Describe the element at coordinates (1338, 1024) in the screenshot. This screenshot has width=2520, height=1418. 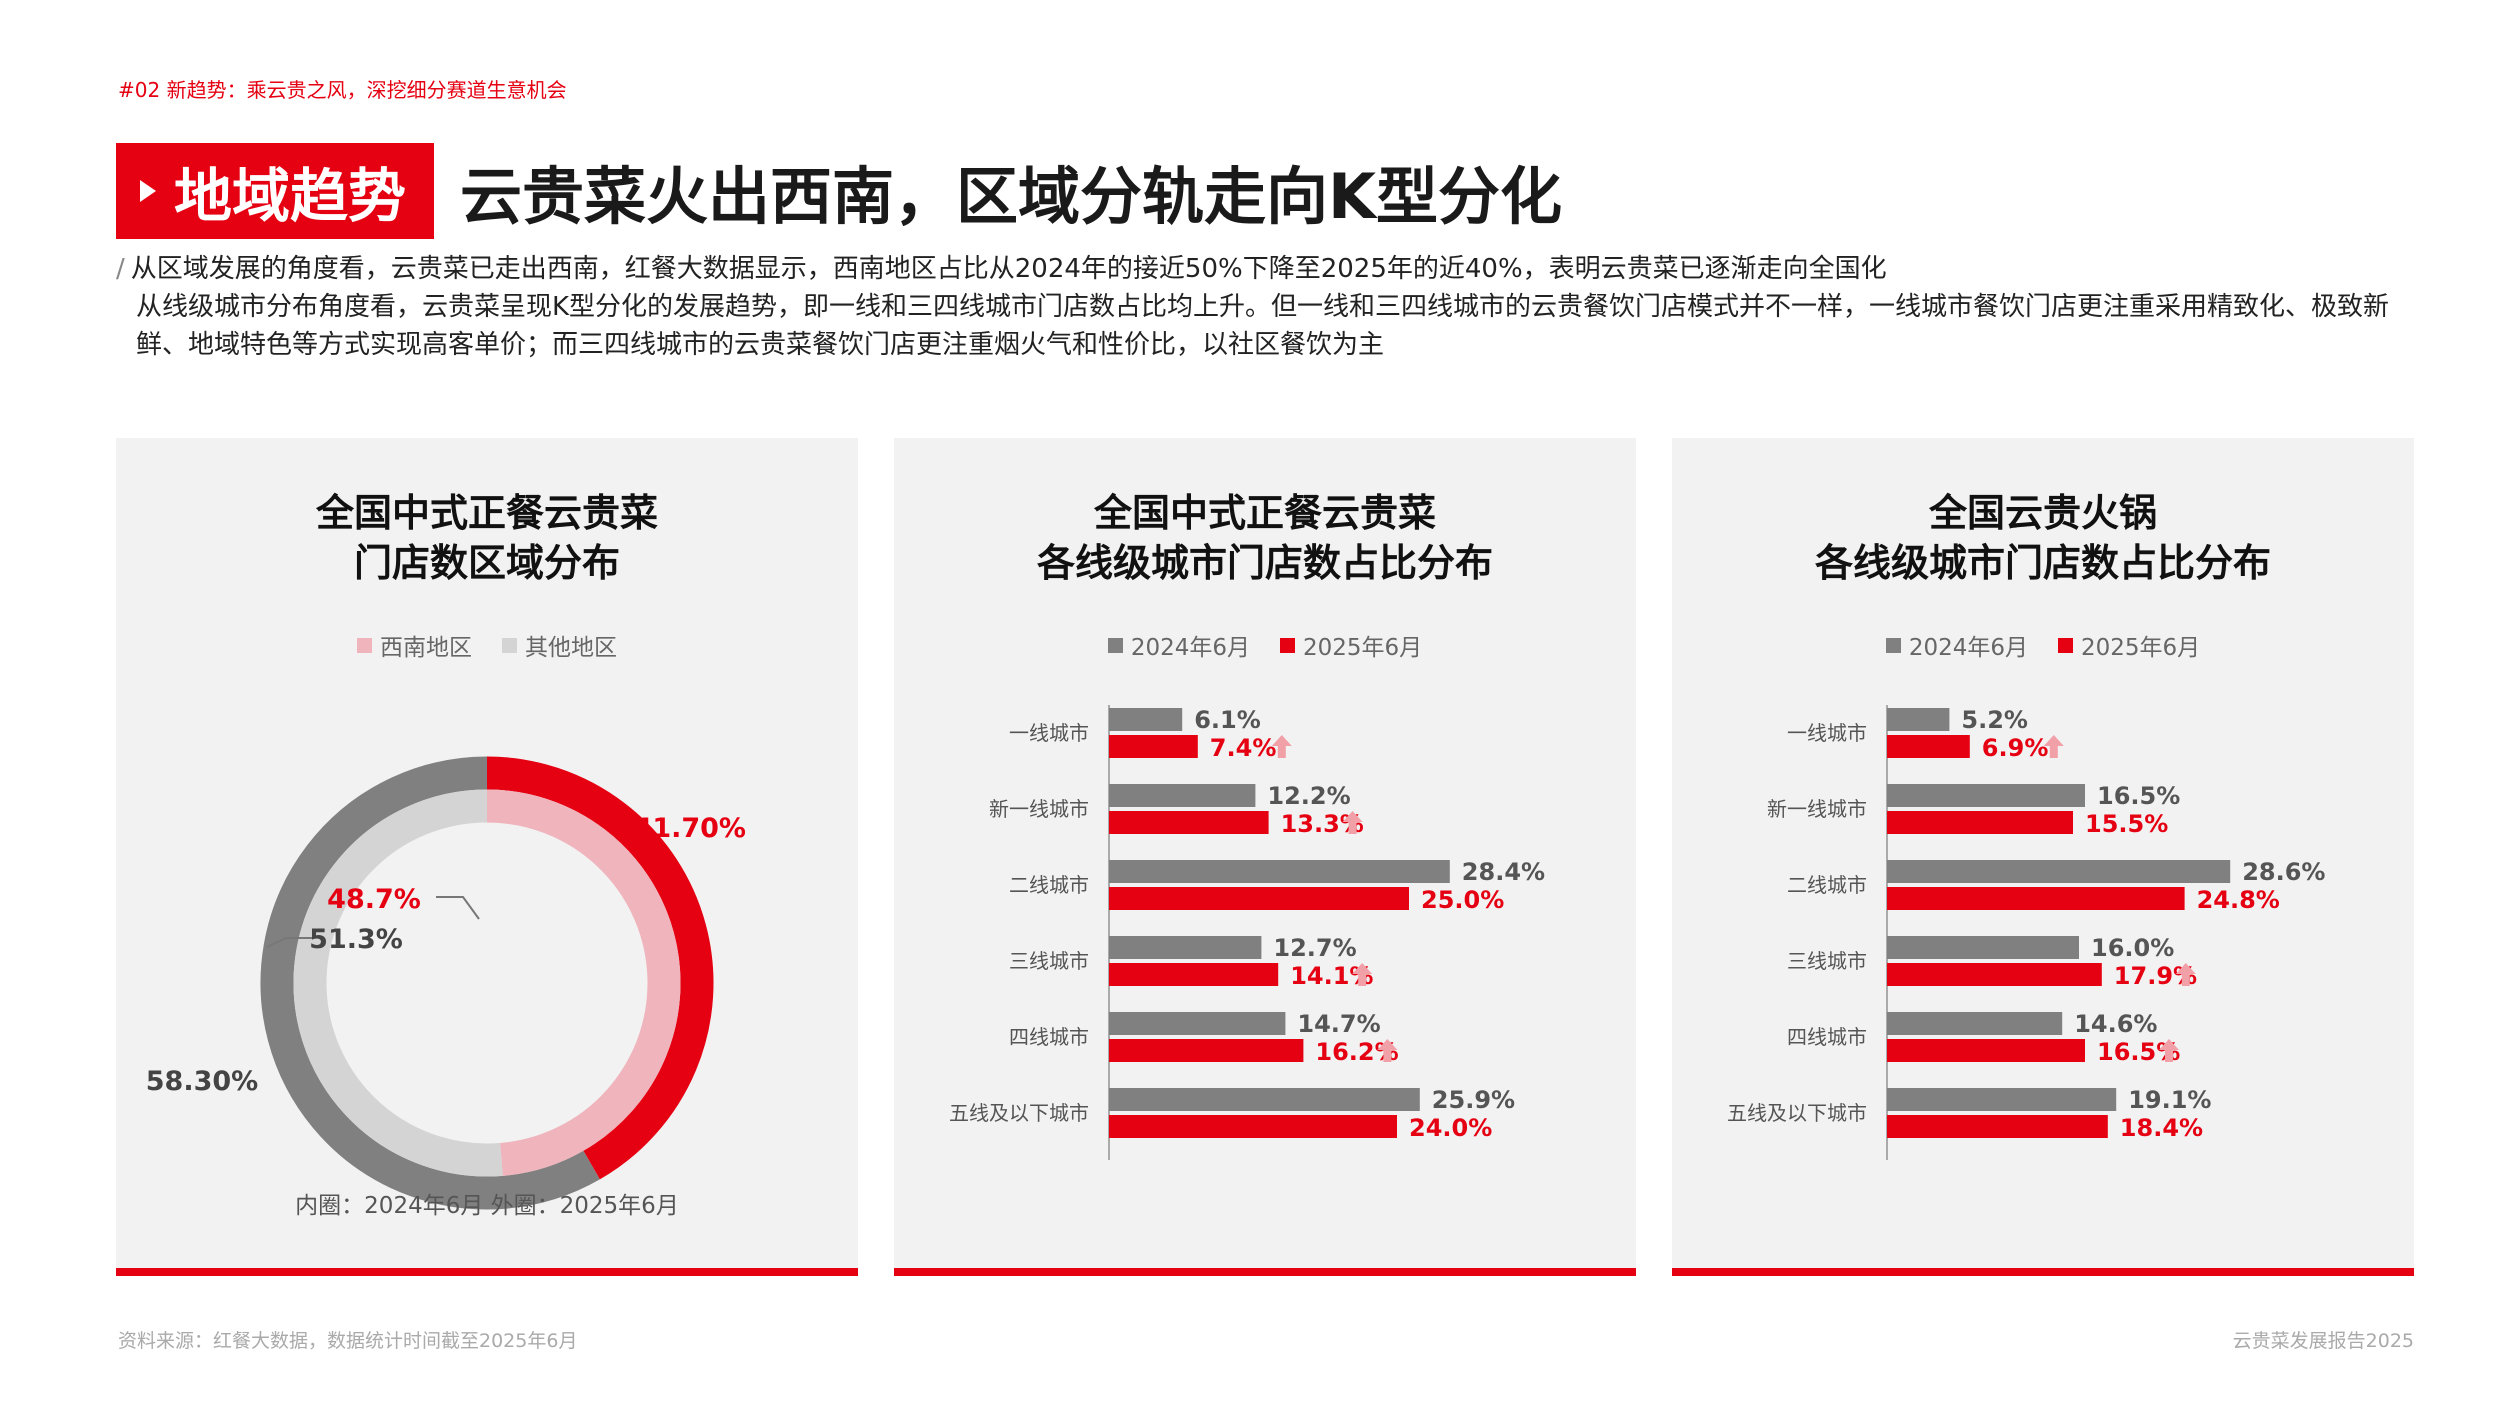
I see `data-label-2024: 14.7%` at that location.